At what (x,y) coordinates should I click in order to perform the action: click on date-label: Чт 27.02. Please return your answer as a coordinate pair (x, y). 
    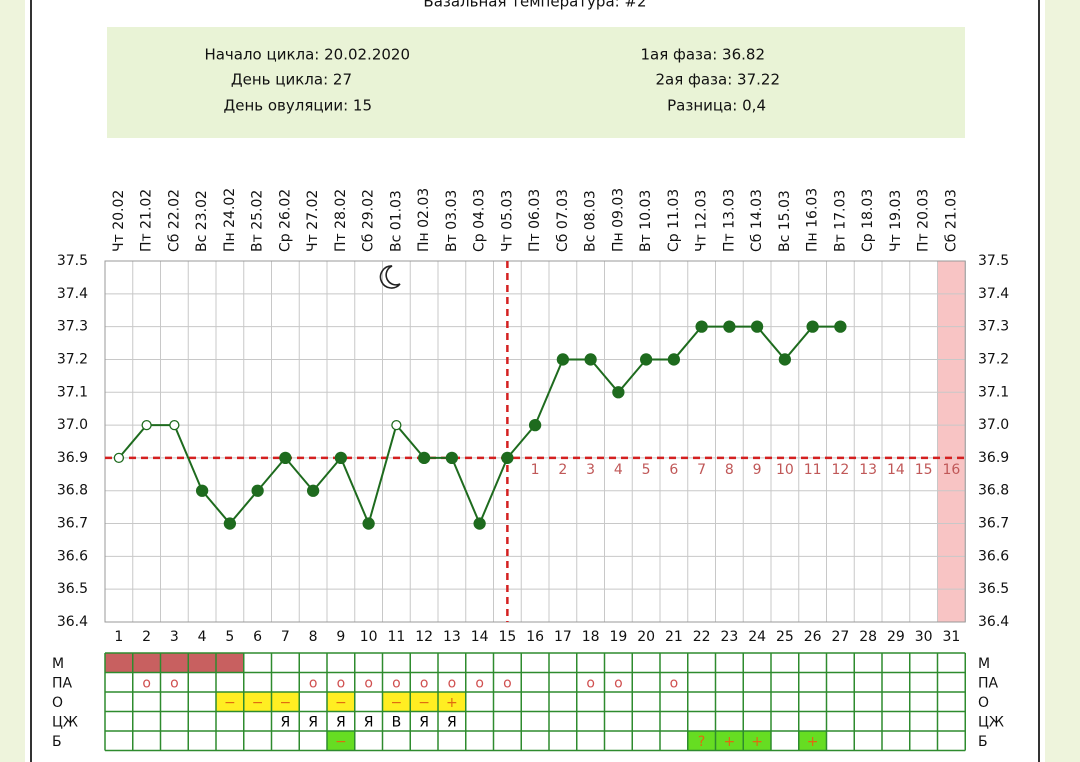
    Looking at the image, I should click on (313, 221).